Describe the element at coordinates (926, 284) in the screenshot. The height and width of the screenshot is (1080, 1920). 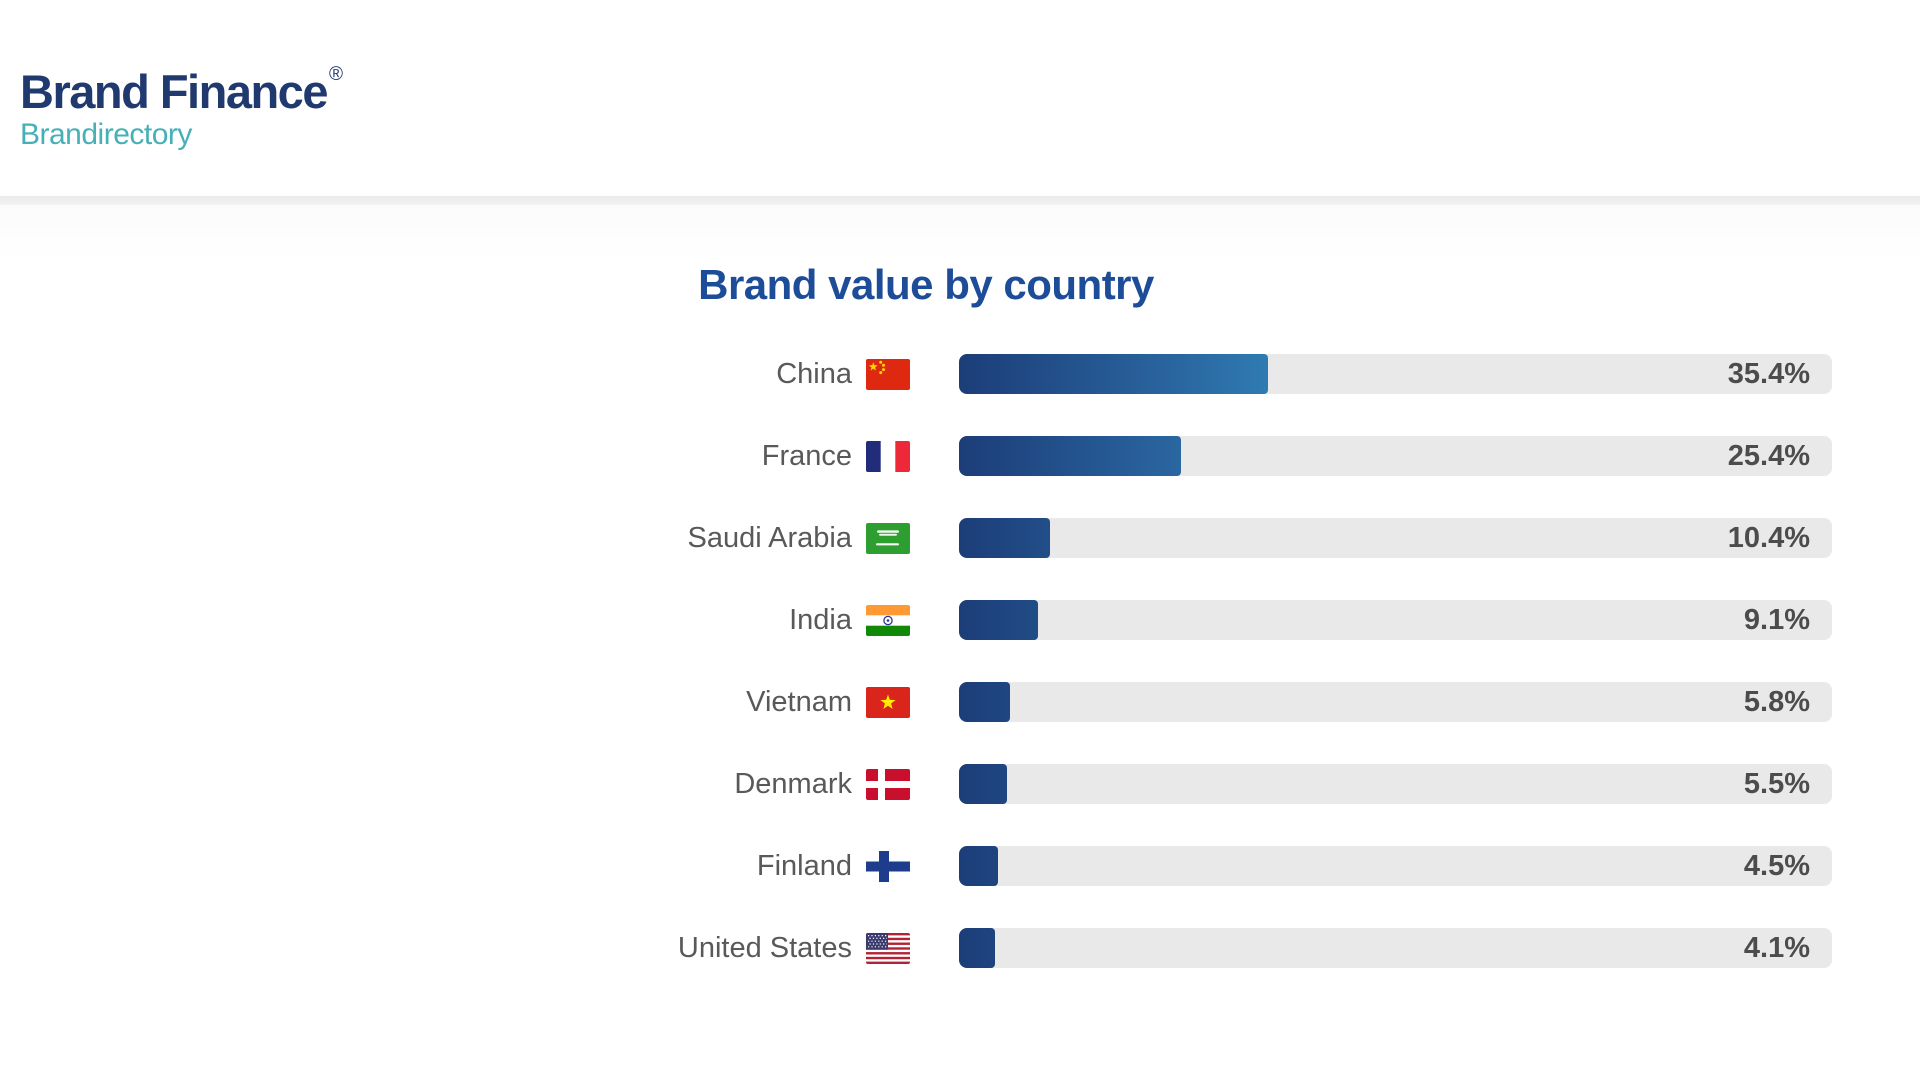
I see `chart-title: Brand value by country` at that location.